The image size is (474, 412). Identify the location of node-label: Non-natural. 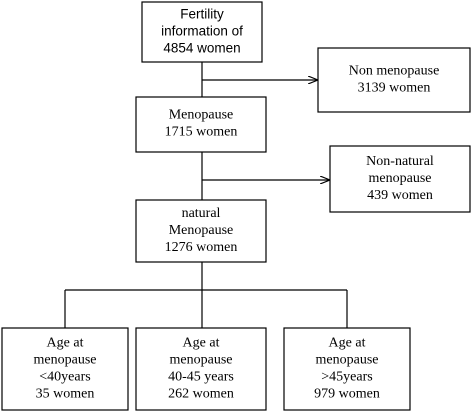
(400, 161).